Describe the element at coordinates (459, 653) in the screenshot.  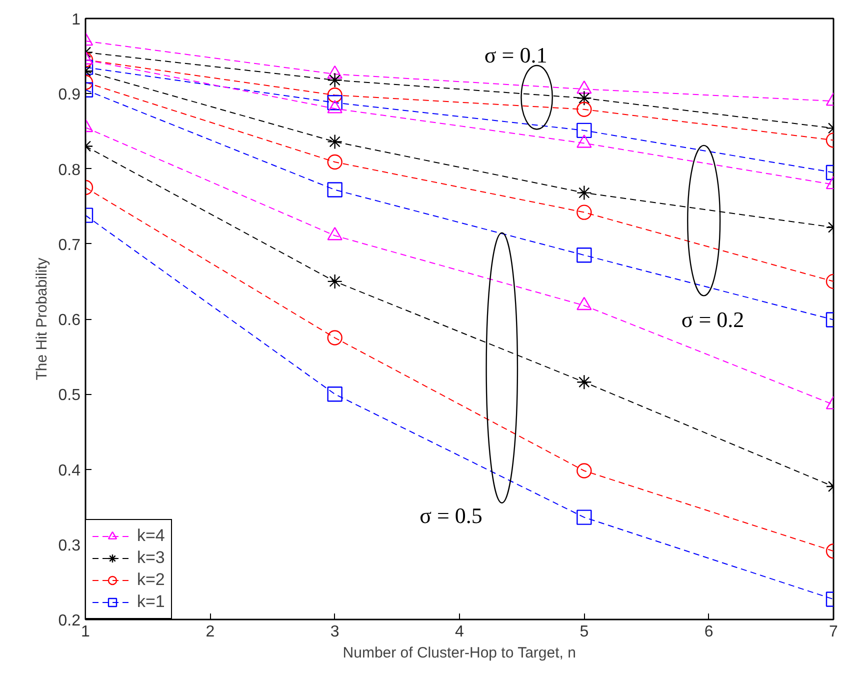
I see `x-axis-title: Number of Cluster-Hop to Target, n` at that location.